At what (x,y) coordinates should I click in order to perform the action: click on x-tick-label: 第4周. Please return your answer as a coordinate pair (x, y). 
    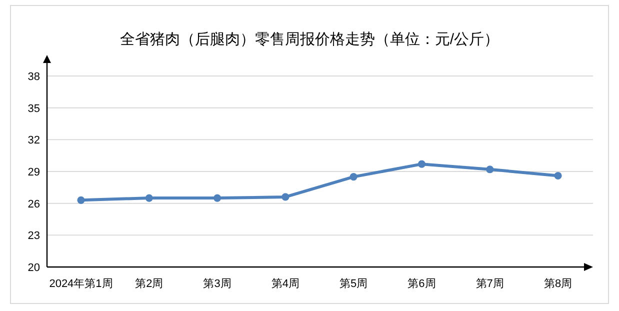
    Looking at the image, I should click on (285, 284).